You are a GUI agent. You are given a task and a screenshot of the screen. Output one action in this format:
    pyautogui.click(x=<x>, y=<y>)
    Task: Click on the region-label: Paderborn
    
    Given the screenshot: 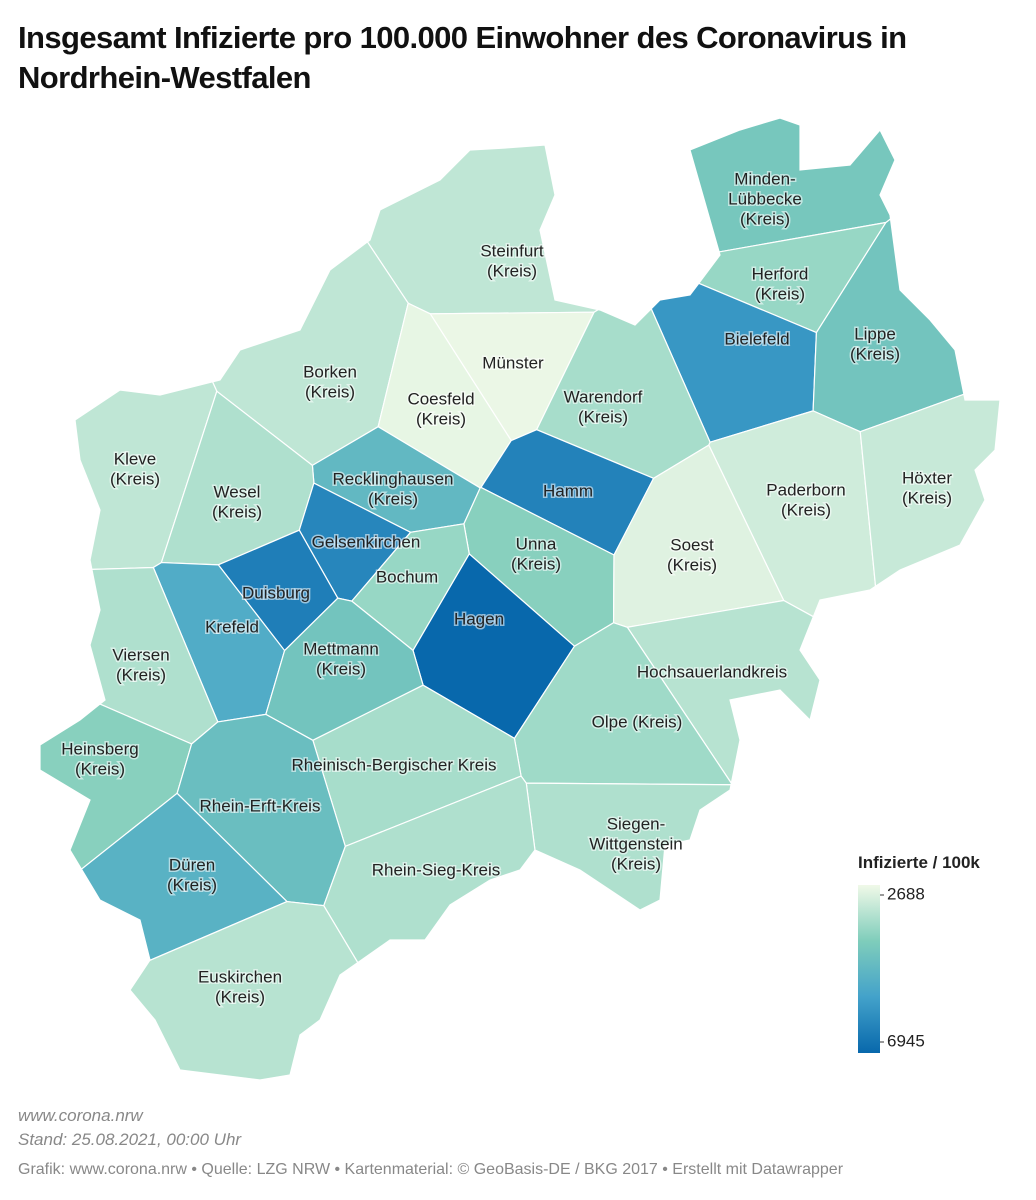 What is the action you would take?
    pyautogui.click(x=805, y=489)
    